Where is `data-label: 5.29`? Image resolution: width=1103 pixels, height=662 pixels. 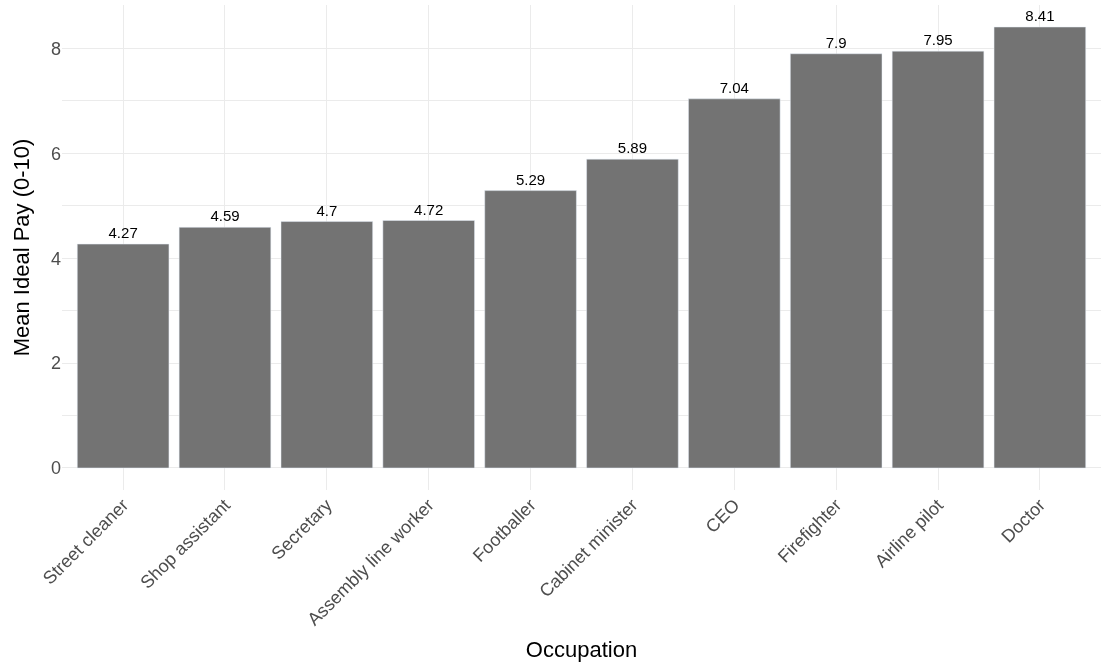 data-label: 5.29 is located at coordinates (530, 179).